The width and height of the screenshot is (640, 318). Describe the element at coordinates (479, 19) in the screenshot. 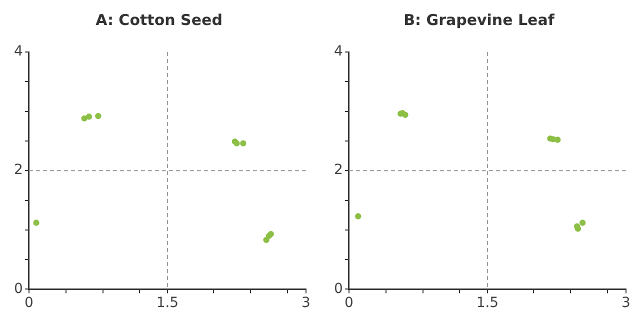

I see `chart-title: B: Grapevine Leaf` at that location.